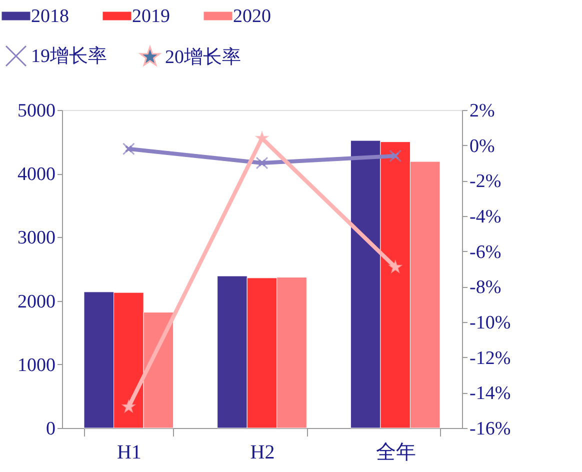  I want to click on y2-tick-label: -8%, so click(486, 287).